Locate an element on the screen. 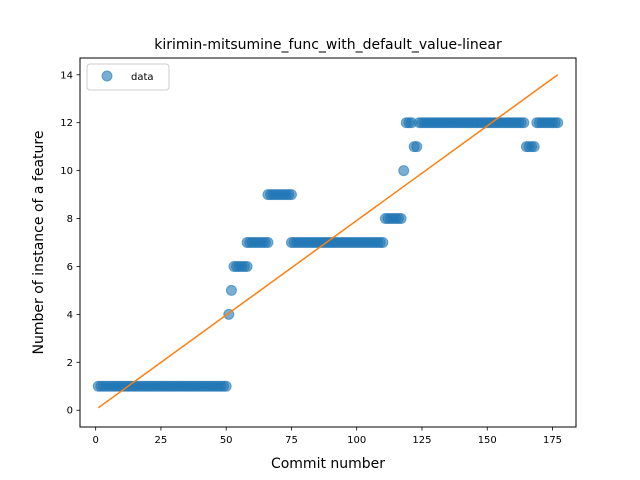  x-tick-label: 25 is located at coordinates (161, 440).